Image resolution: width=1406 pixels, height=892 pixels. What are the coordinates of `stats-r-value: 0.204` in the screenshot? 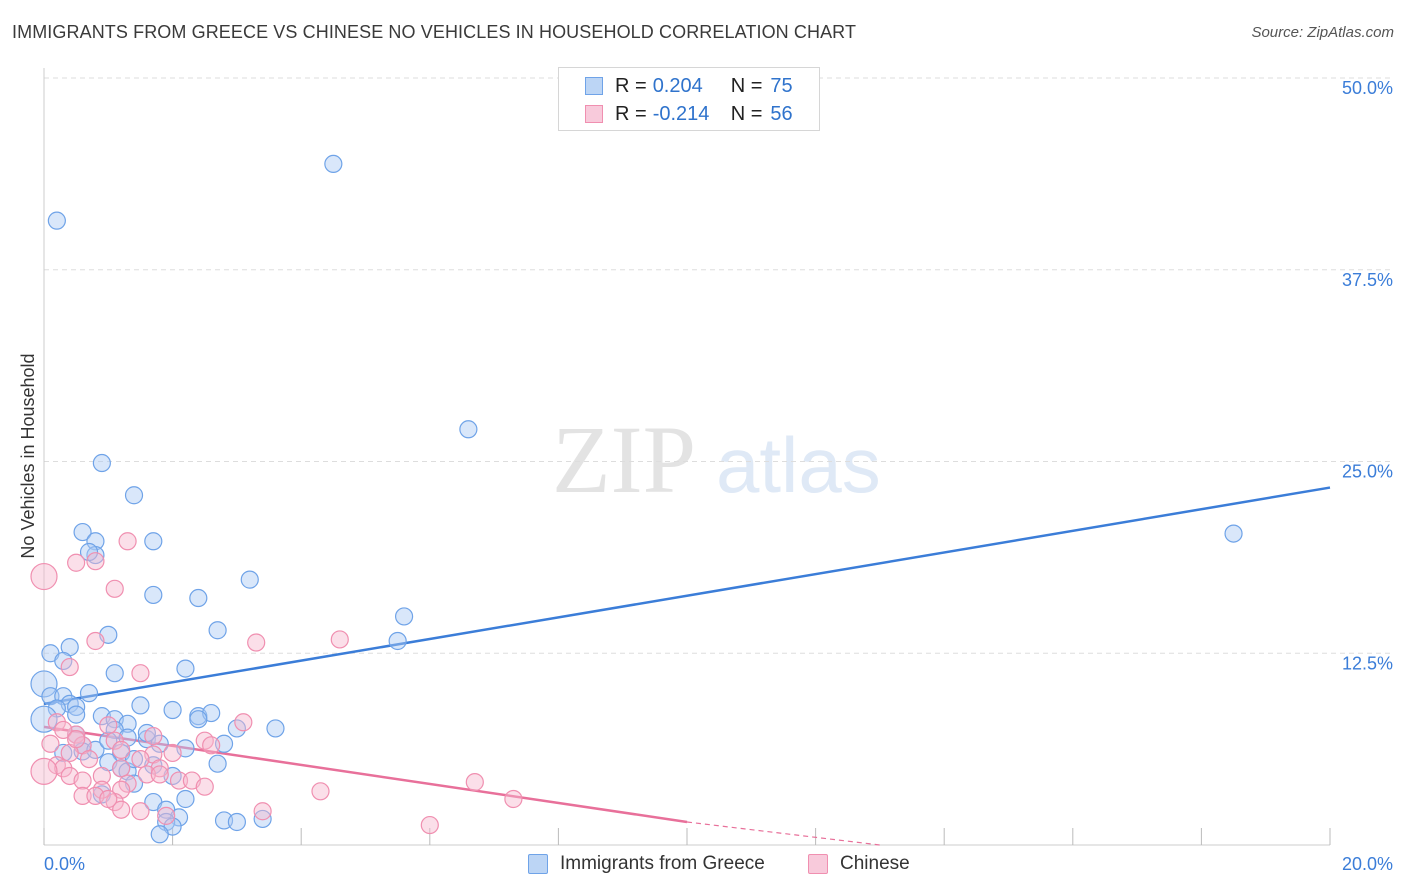 It's located at (677, 85).